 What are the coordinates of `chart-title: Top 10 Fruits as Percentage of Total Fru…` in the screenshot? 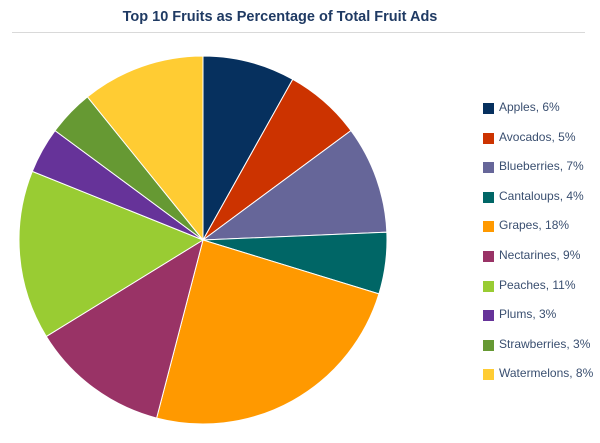 It's located at (280, 17).